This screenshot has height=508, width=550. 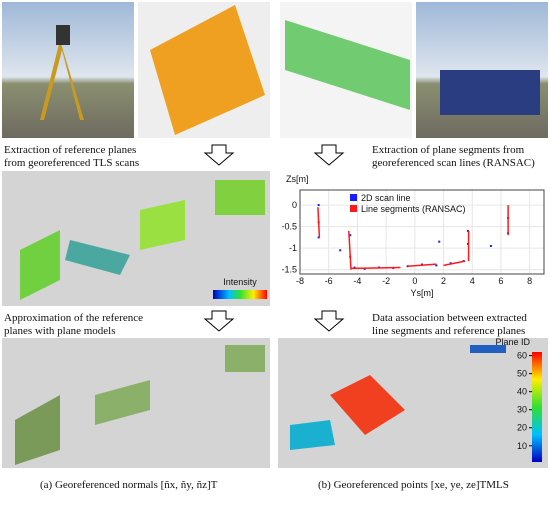 I want to click on x-tick-label: -6, so click(x=329, y=281).